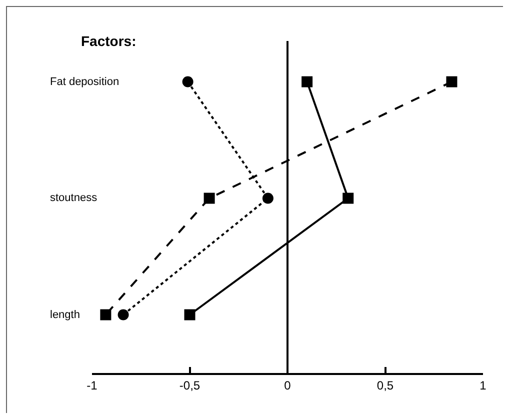 The width and height of the screenshot is (509, 419). What do you see at coordinates (92, 385) in the screenshot?
I see `x-tick-label: -1` at bounding box center [92, 385].